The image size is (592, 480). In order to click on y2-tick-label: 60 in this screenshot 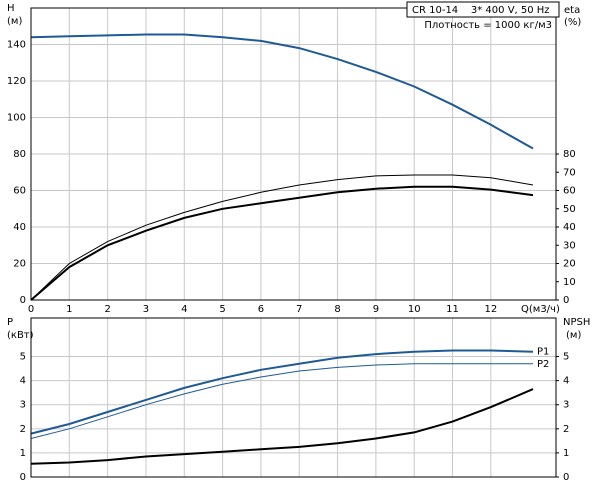, I will do `click(569, 191)`.